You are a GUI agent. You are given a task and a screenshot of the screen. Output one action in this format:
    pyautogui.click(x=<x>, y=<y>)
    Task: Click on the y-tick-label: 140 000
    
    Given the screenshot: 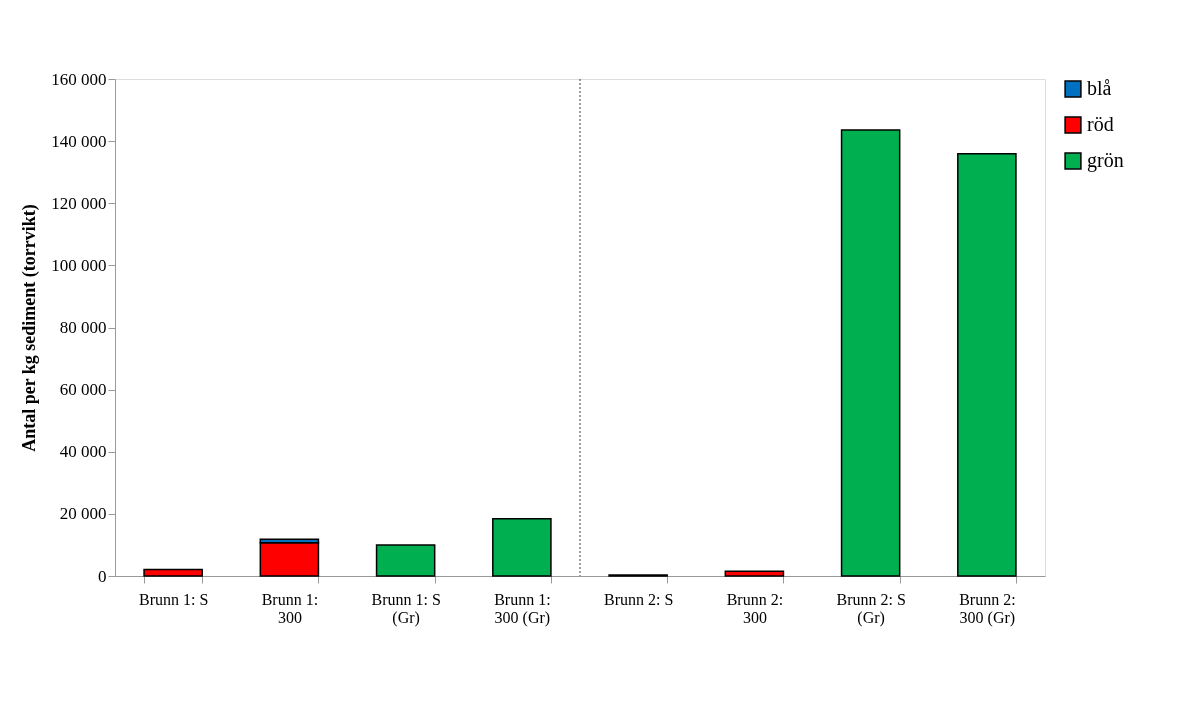 What is the action you would take?
    pyautogui.click(x=79, y=141)
    